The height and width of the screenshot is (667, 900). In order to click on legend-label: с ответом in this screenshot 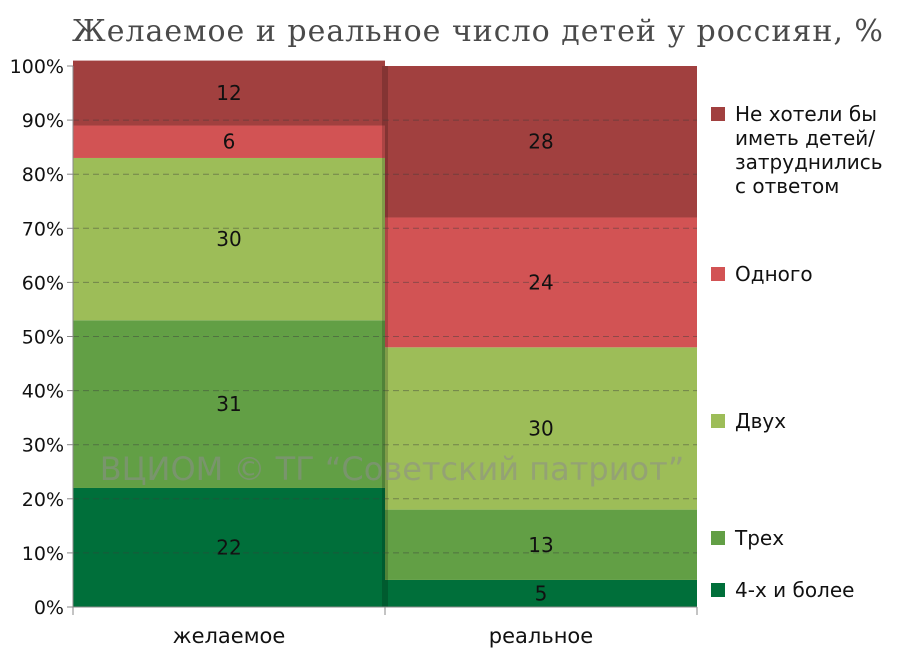, I will do `click(787, 186)`.